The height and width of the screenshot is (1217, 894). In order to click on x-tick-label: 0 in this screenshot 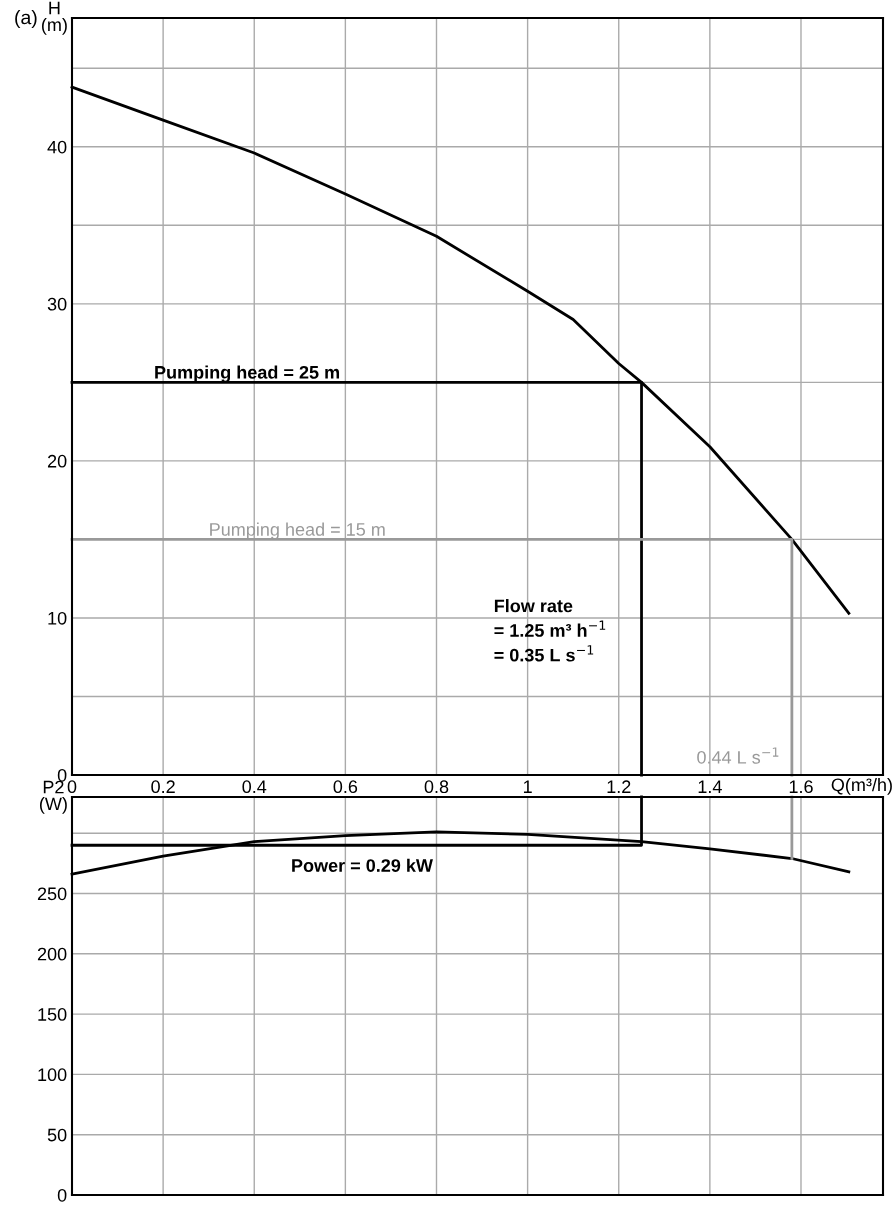, I will do `click(72, 787)`.